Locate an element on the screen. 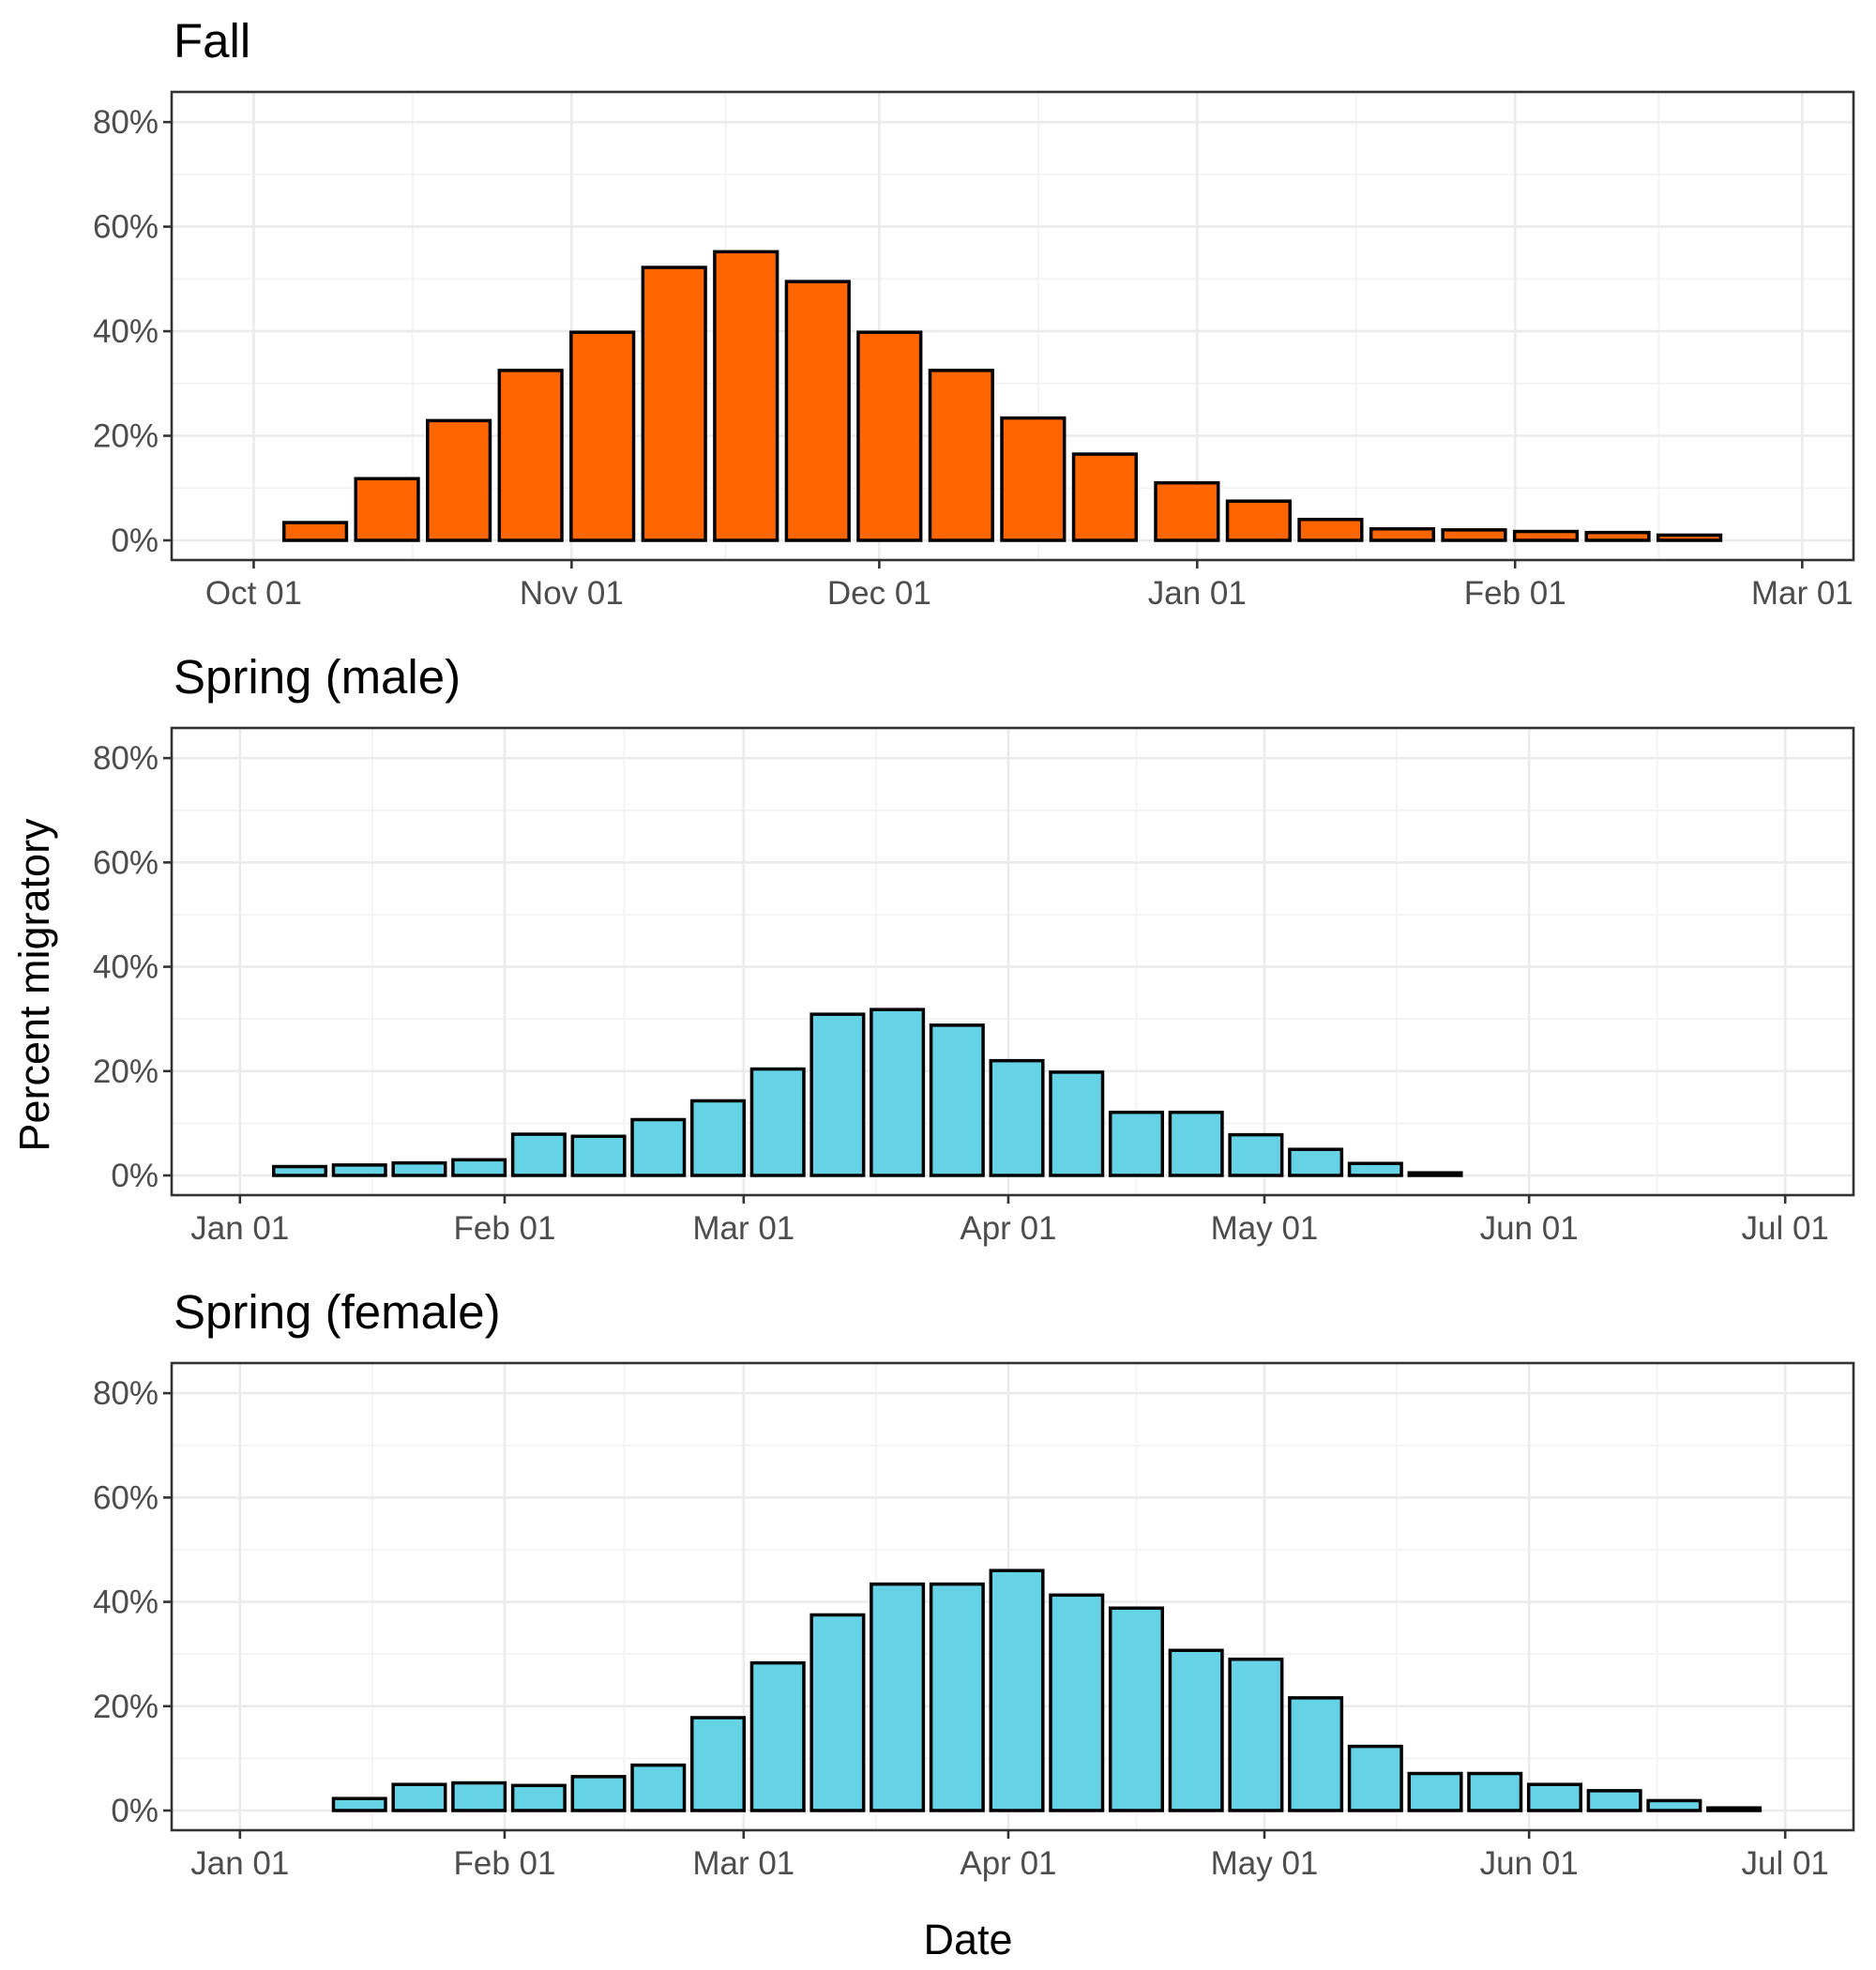 The width and height of the screenshot is (1876, 1970). x-tick-label: Oct 01 is located at coordinates (253, 594).